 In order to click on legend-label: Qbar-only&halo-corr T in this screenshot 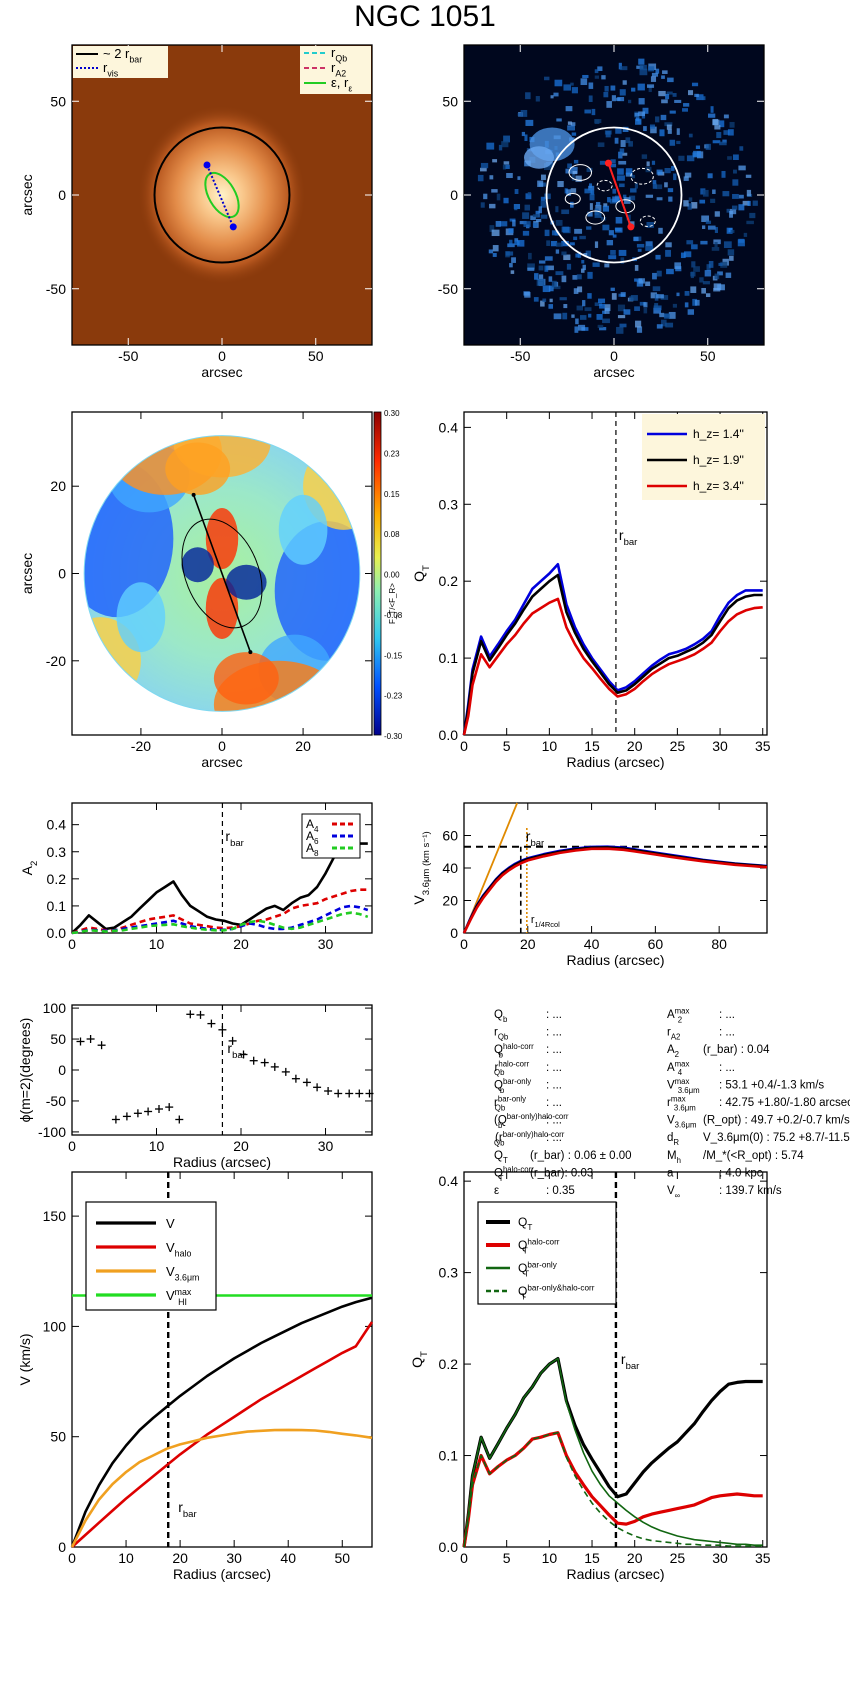, I will do `click(556, 1292)`.